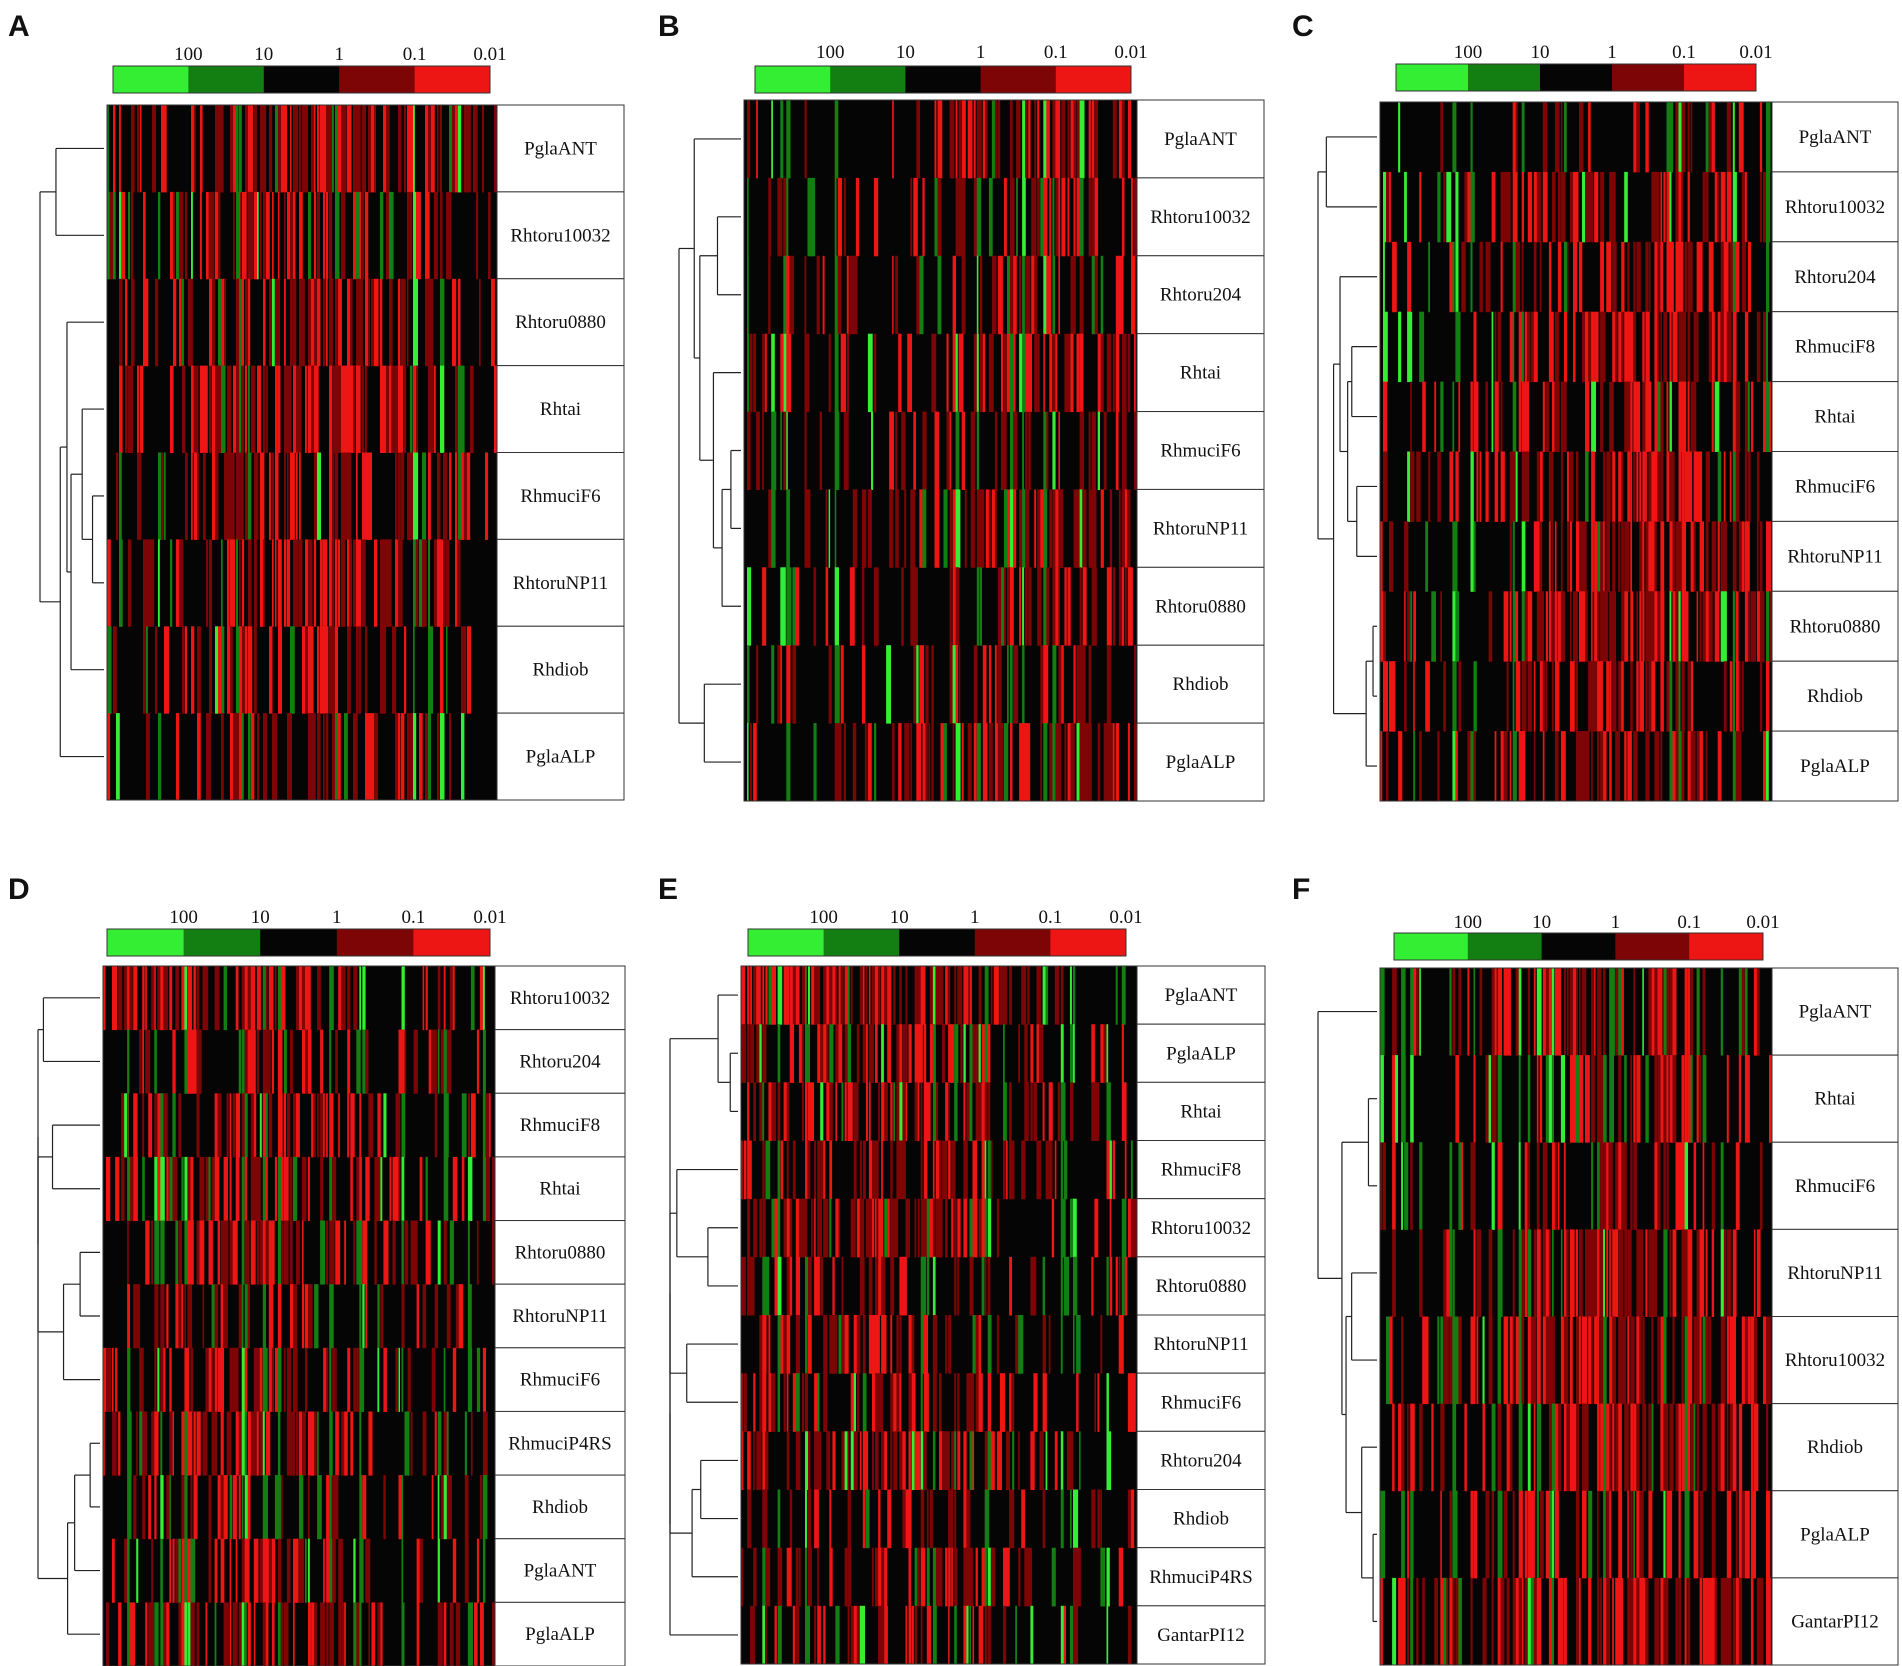 The image size is (1902, 1666). I want to click on color-key-tick: 1, so click(337, 917).